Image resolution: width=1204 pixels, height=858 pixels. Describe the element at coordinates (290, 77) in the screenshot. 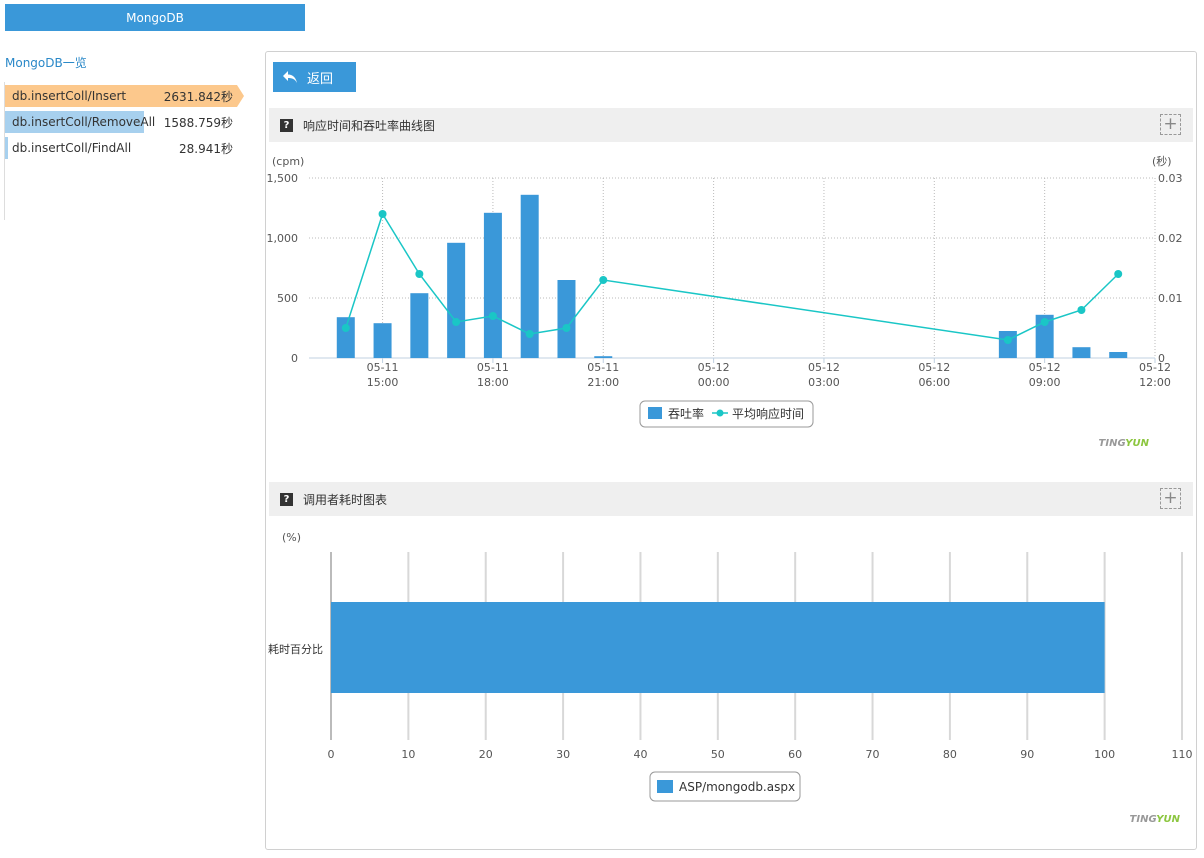

I see `back-arrow-icon` at that location.